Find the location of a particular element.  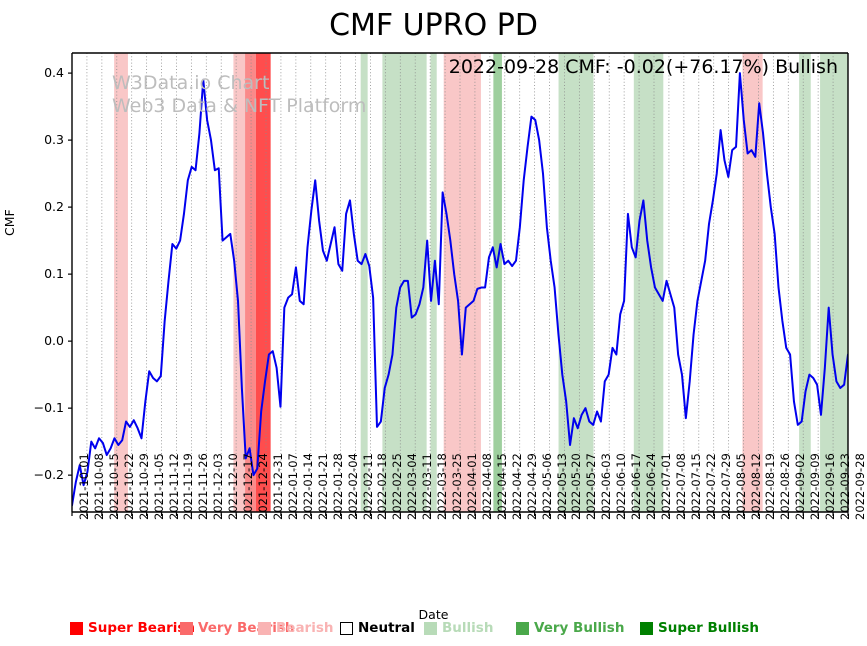

y-tick-label: 0.0 is located at coordinates (54, 341).